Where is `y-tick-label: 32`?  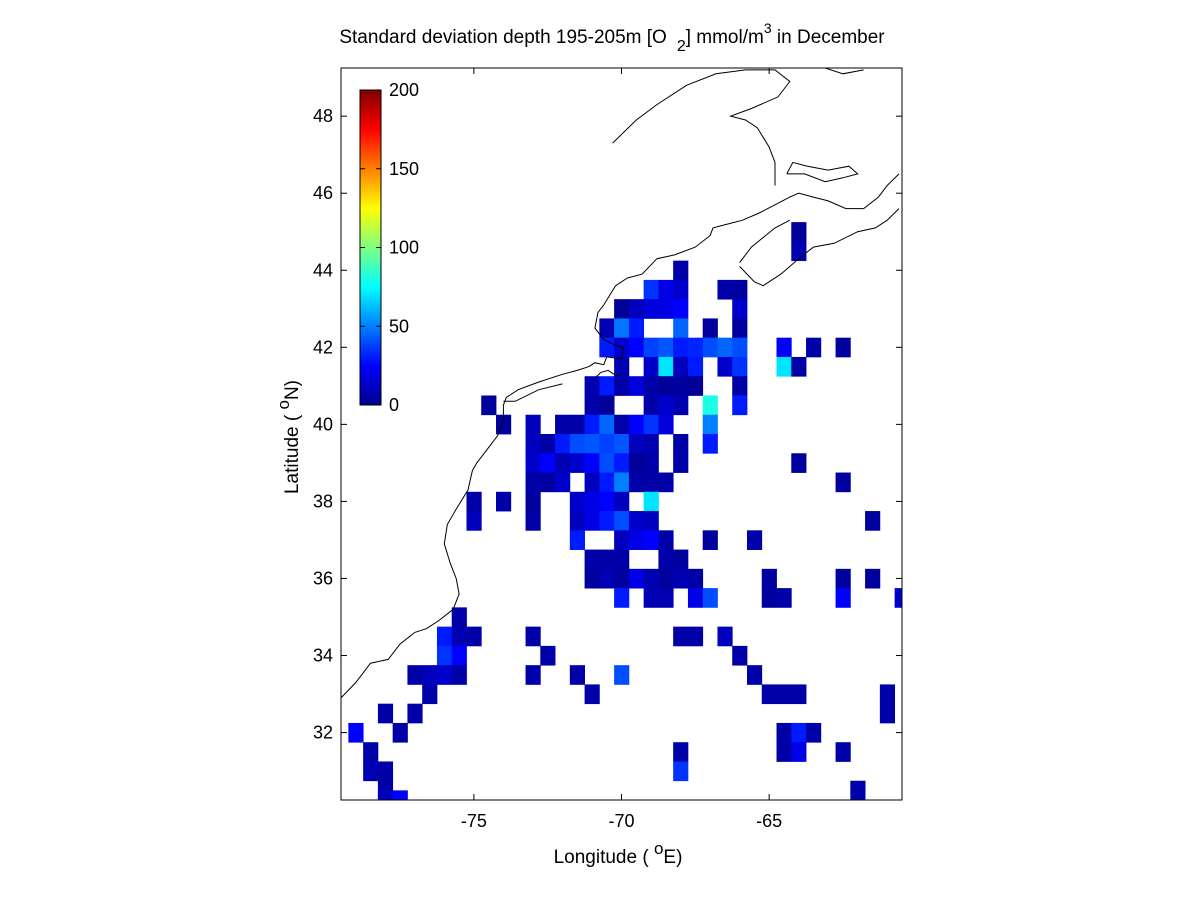
y-tick-label: 32 is located at coordinates (323, 733).